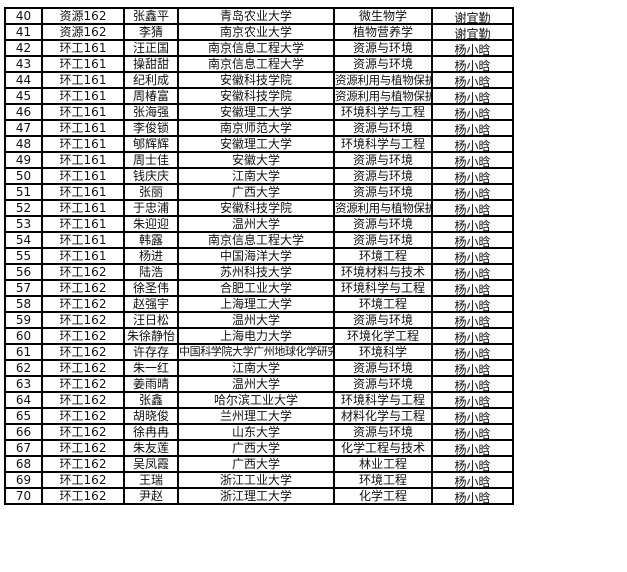  I want to click on university-text: 安徽大学, so click(255, 160).